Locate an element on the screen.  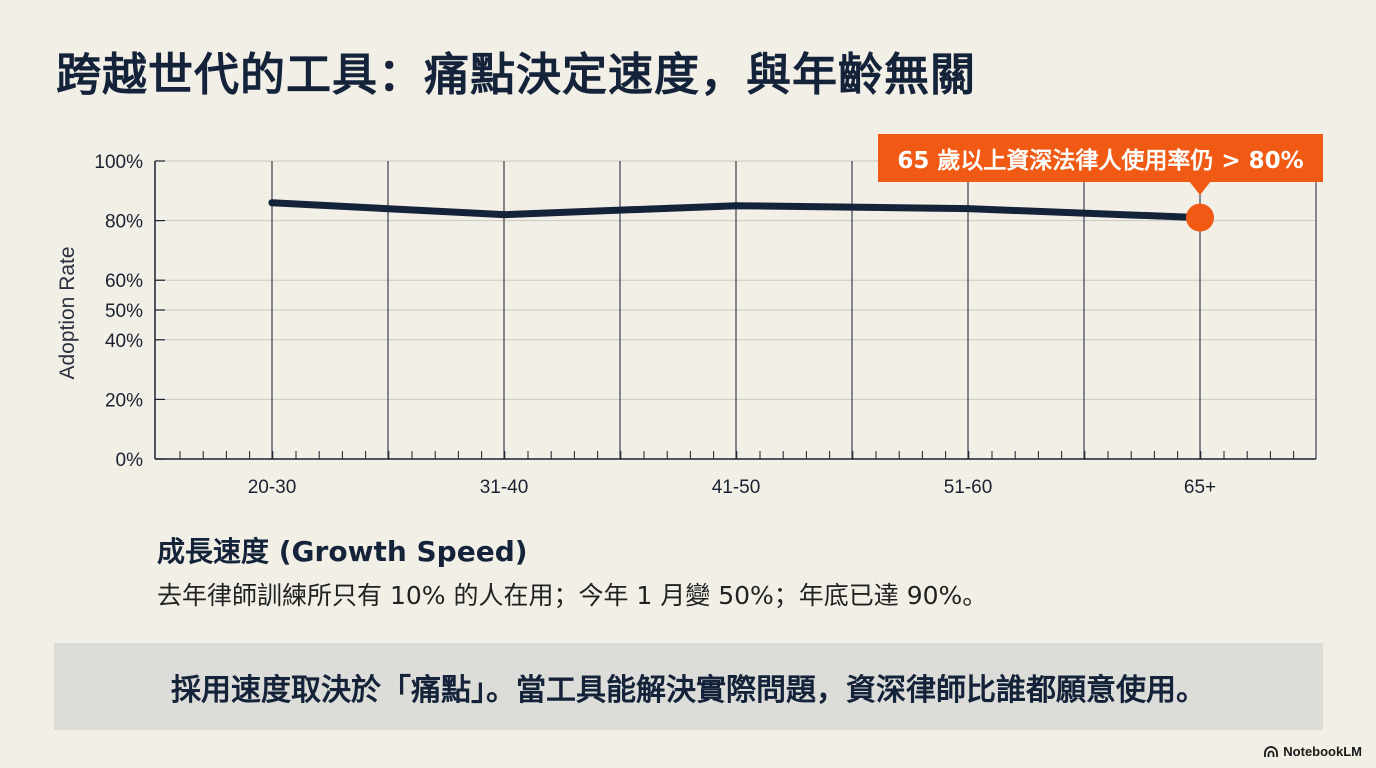
y-tick-label: 40% is located at coordinates (124, 341).